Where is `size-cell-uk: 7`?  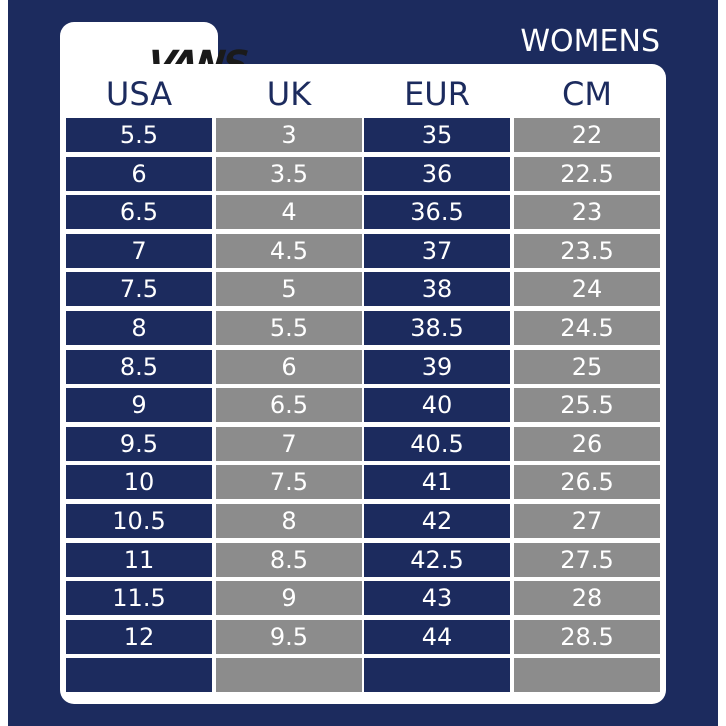
size-cell-uk: 7 is located at coordinates (289, 443).